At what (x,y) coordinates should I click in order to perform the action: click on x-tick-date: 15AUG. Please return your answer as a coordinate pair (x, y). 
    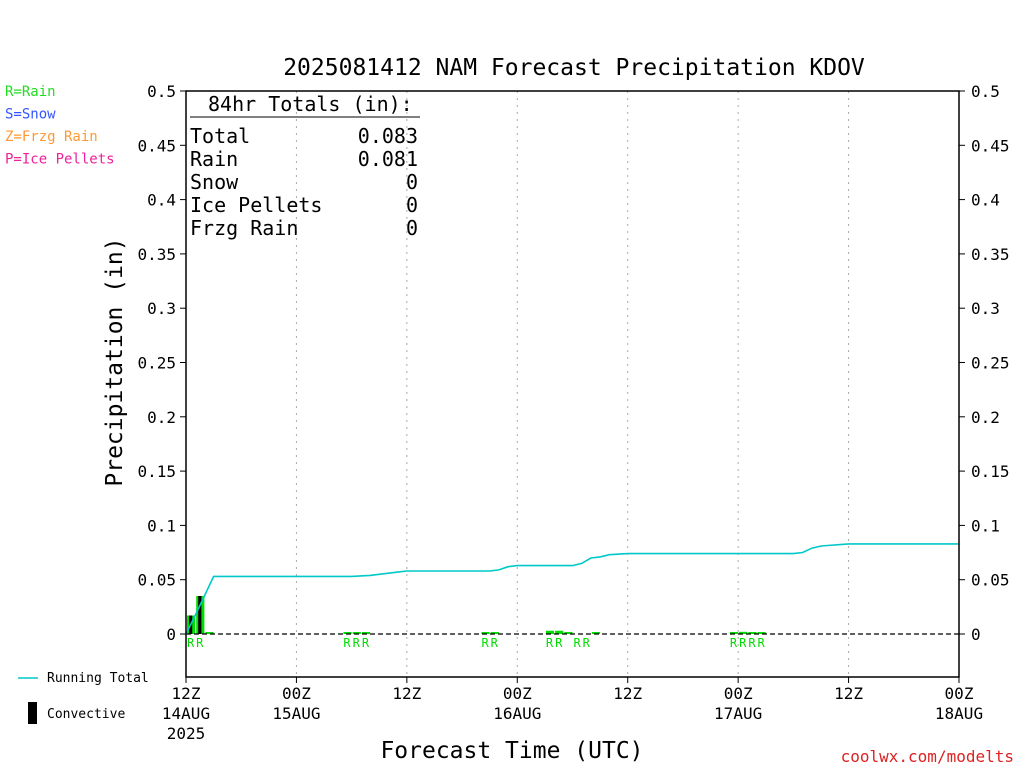
    Looking at the image, I should click on (296, 713).